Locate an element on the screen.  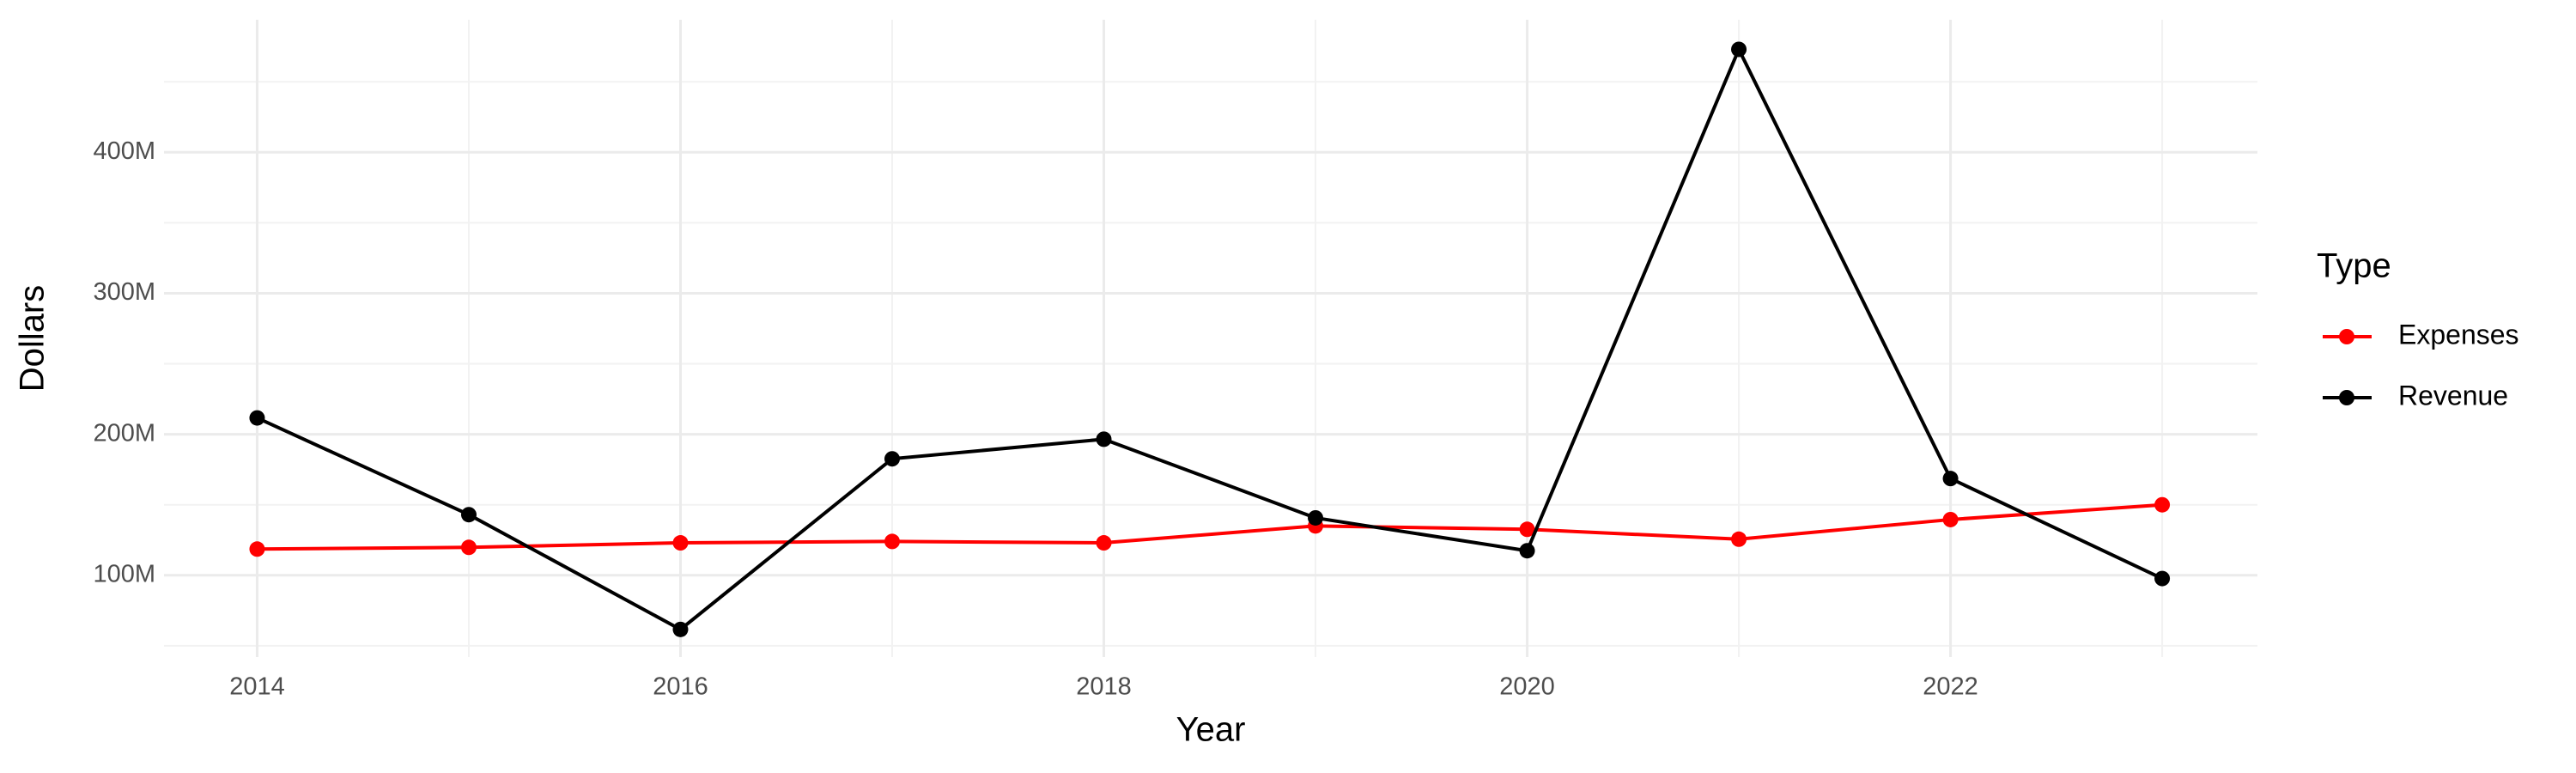
y-axis-title: Dollars is located at coordinates (33, 338).